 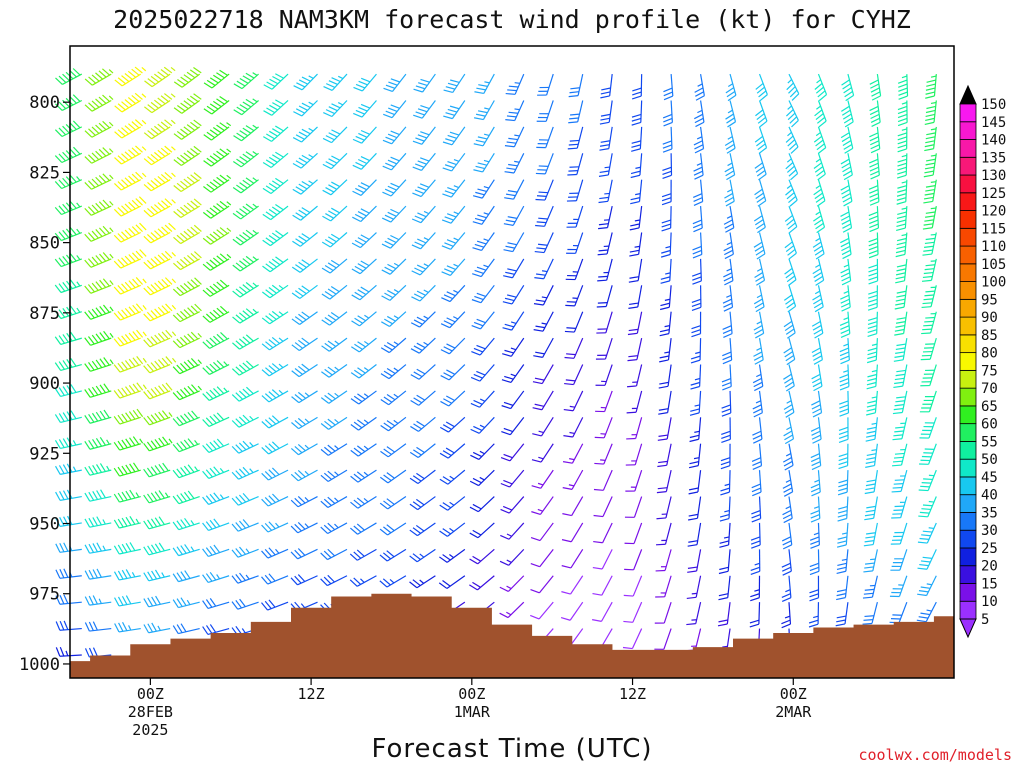 What do you see at coordinates (993, 105) in the screenshot?
I see `colorbar-label: 150` at bounding box center [993, 105].